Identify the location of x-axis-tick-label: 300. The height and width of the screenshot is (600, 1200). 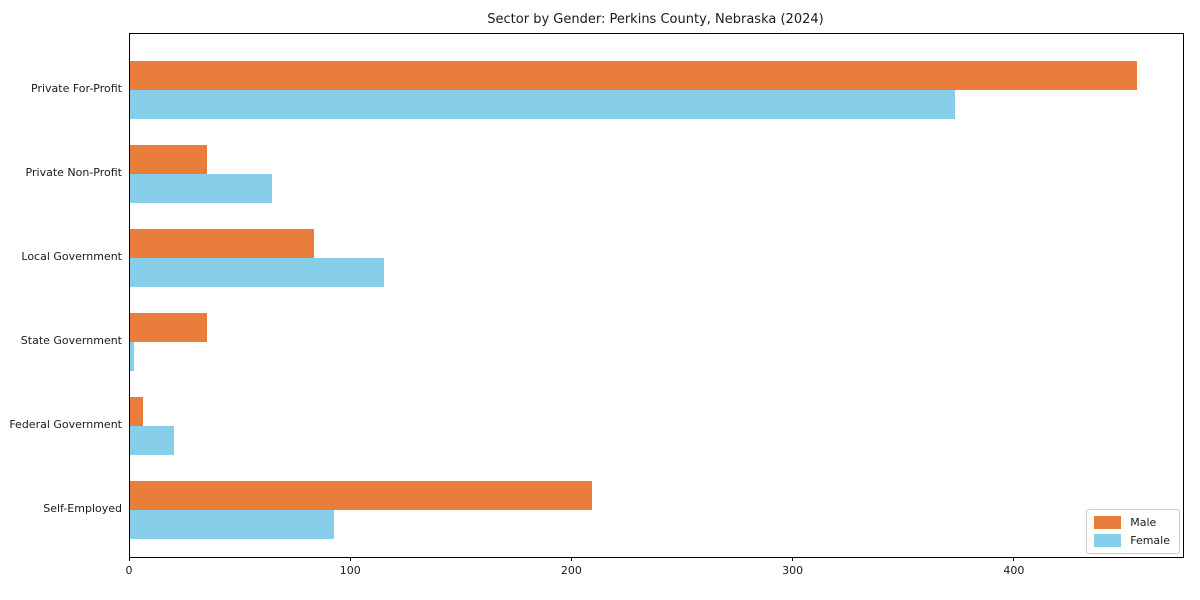
(793, 570).